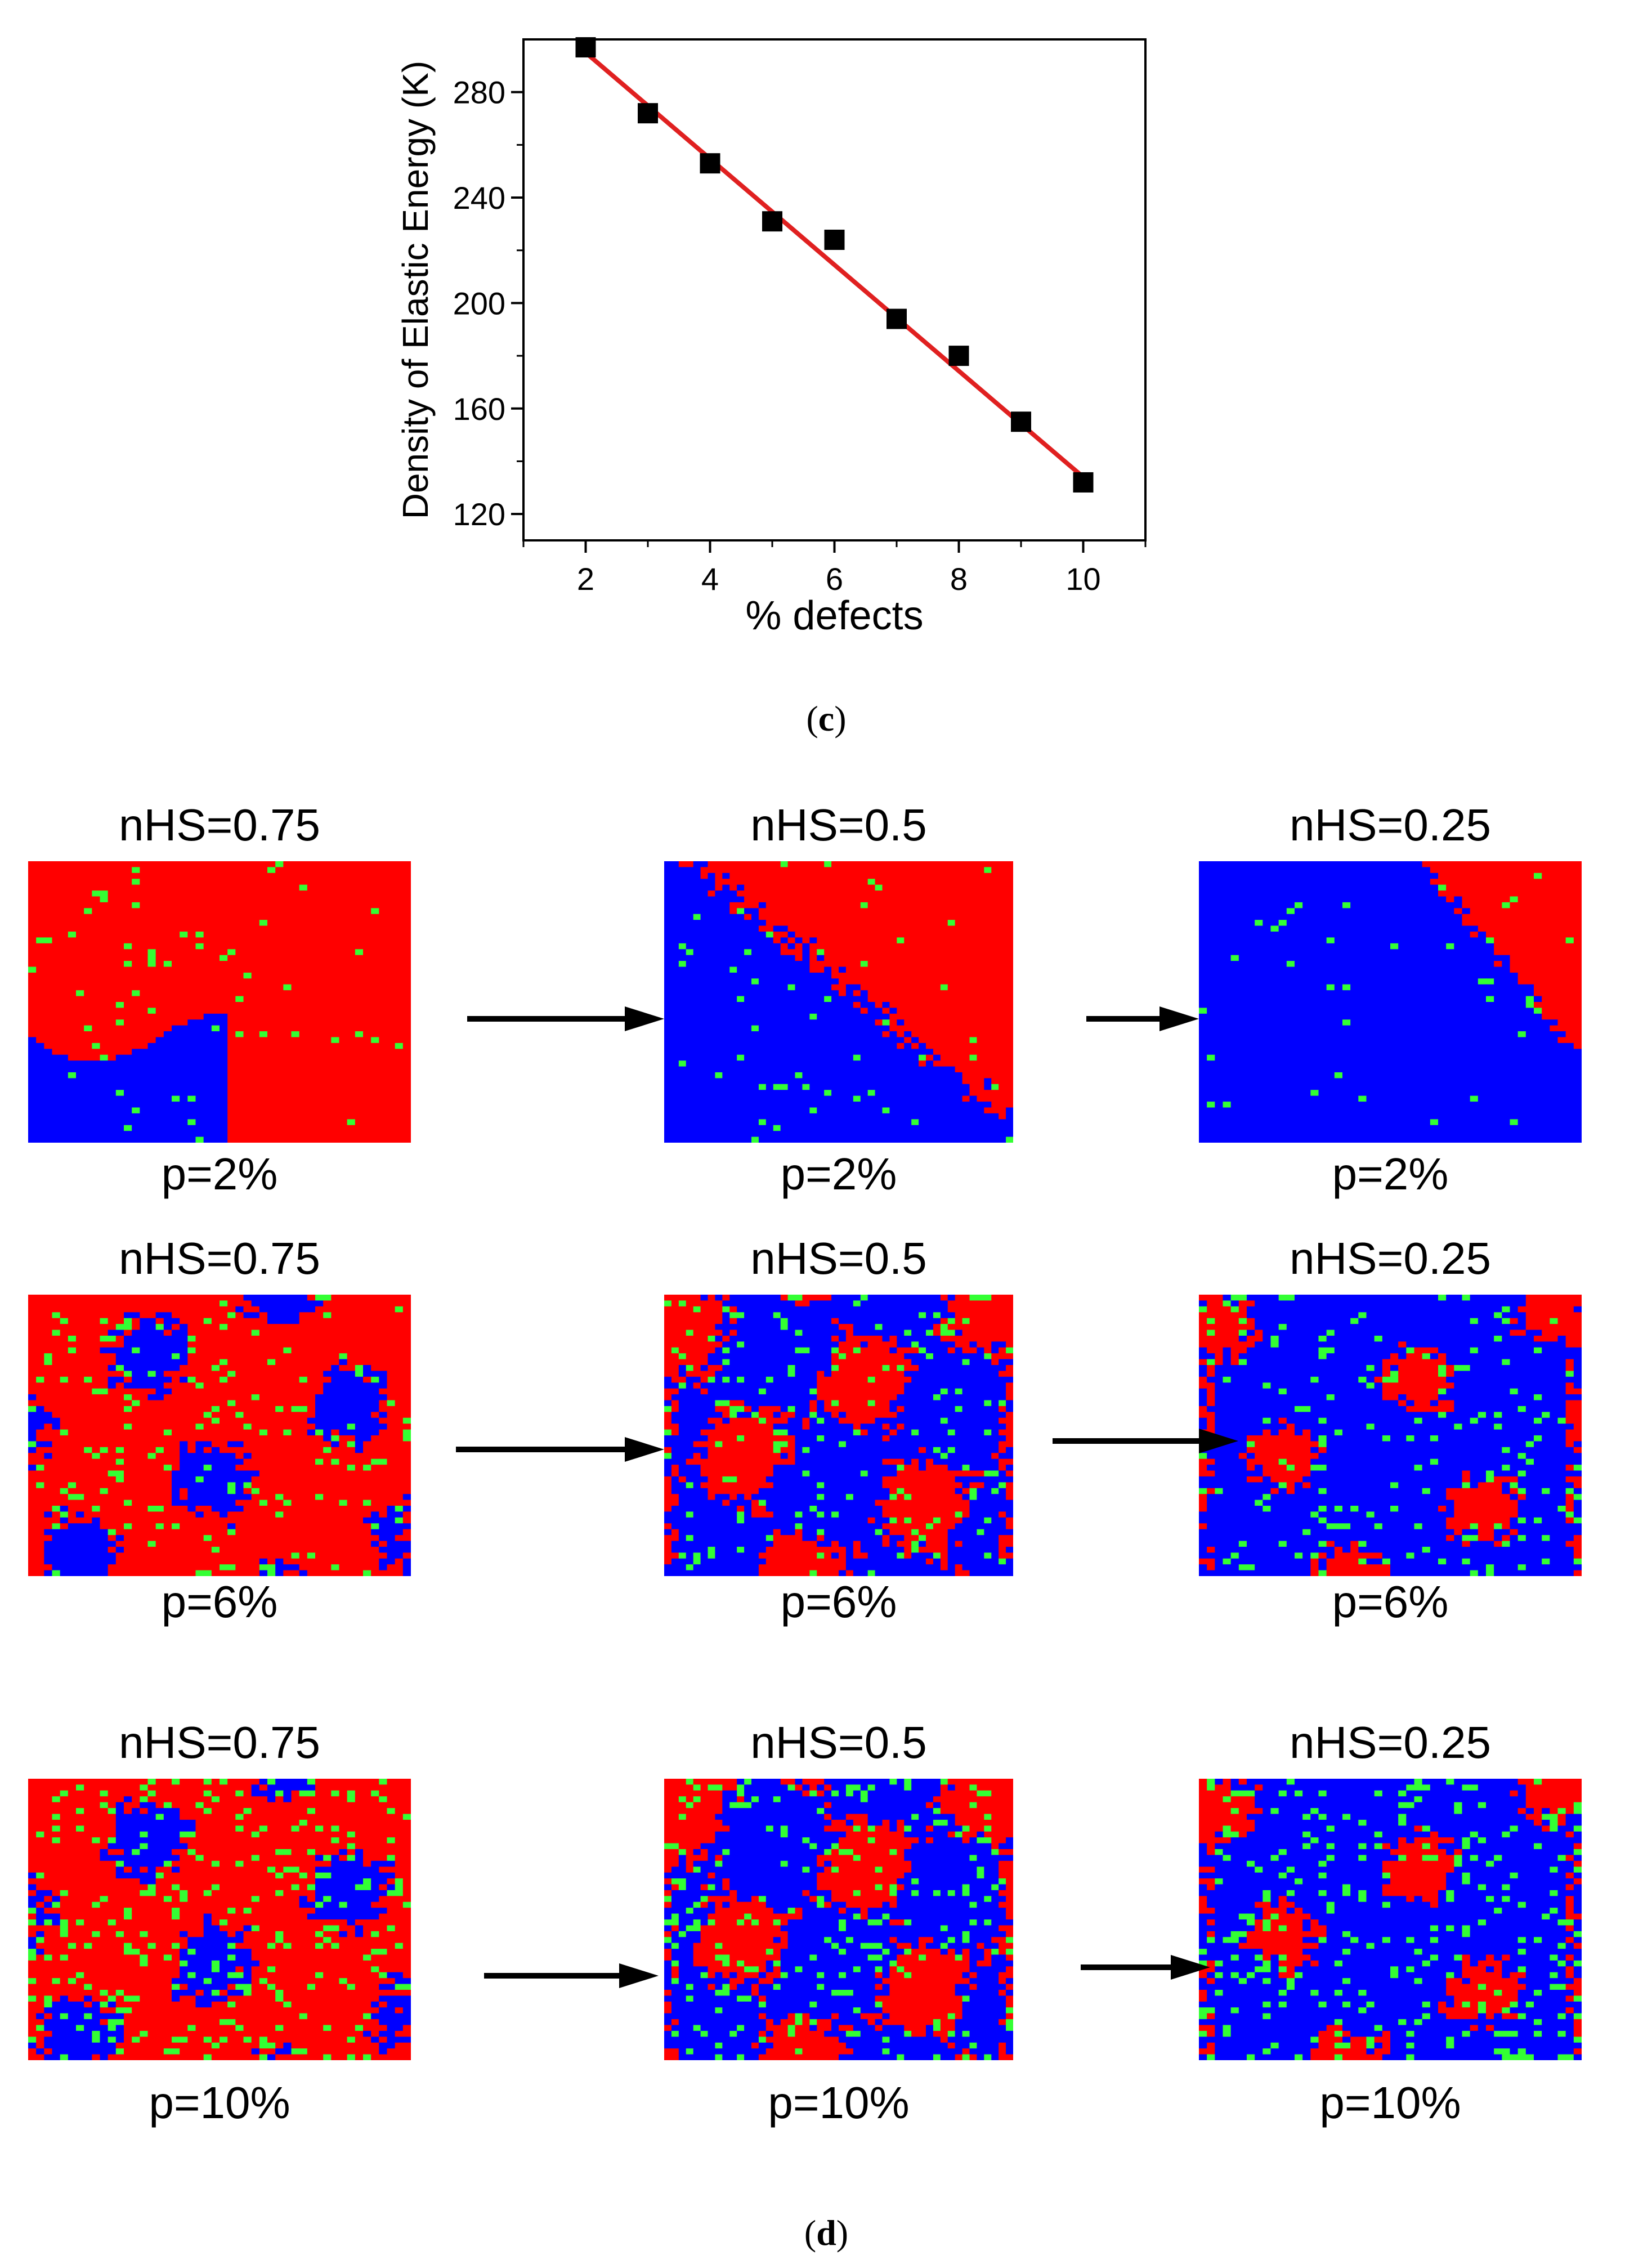  I want to click on y-tick-label: 200, so click(479, 303).